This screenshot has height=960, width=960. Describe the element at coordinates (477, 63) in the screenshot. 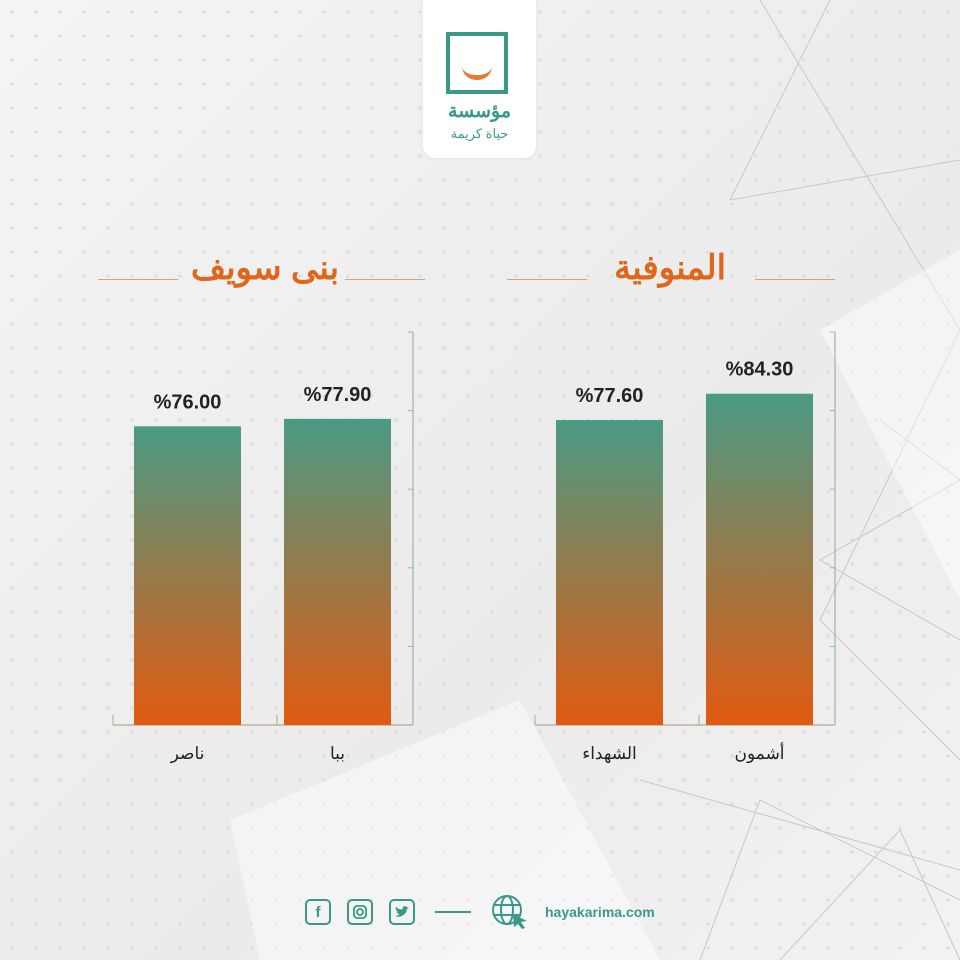

I see `logo-smile-icon` at that location.